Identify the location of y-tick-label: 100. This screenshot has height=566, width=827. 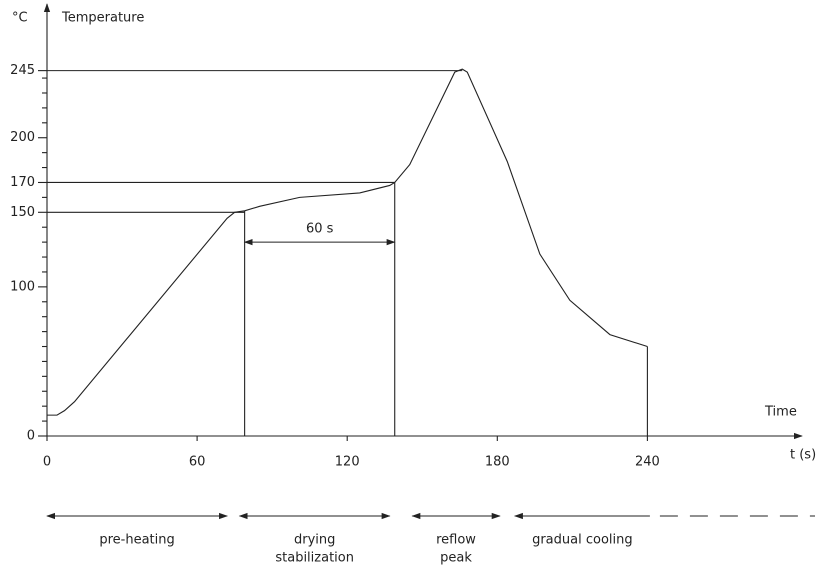
(22, 286).